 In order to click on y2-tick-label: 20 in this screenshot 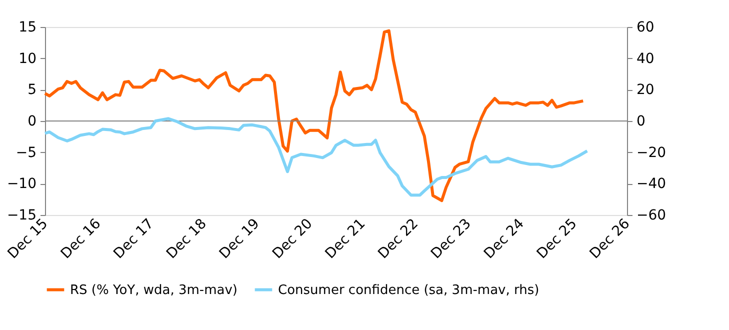, I will do `click(645, 90)`.